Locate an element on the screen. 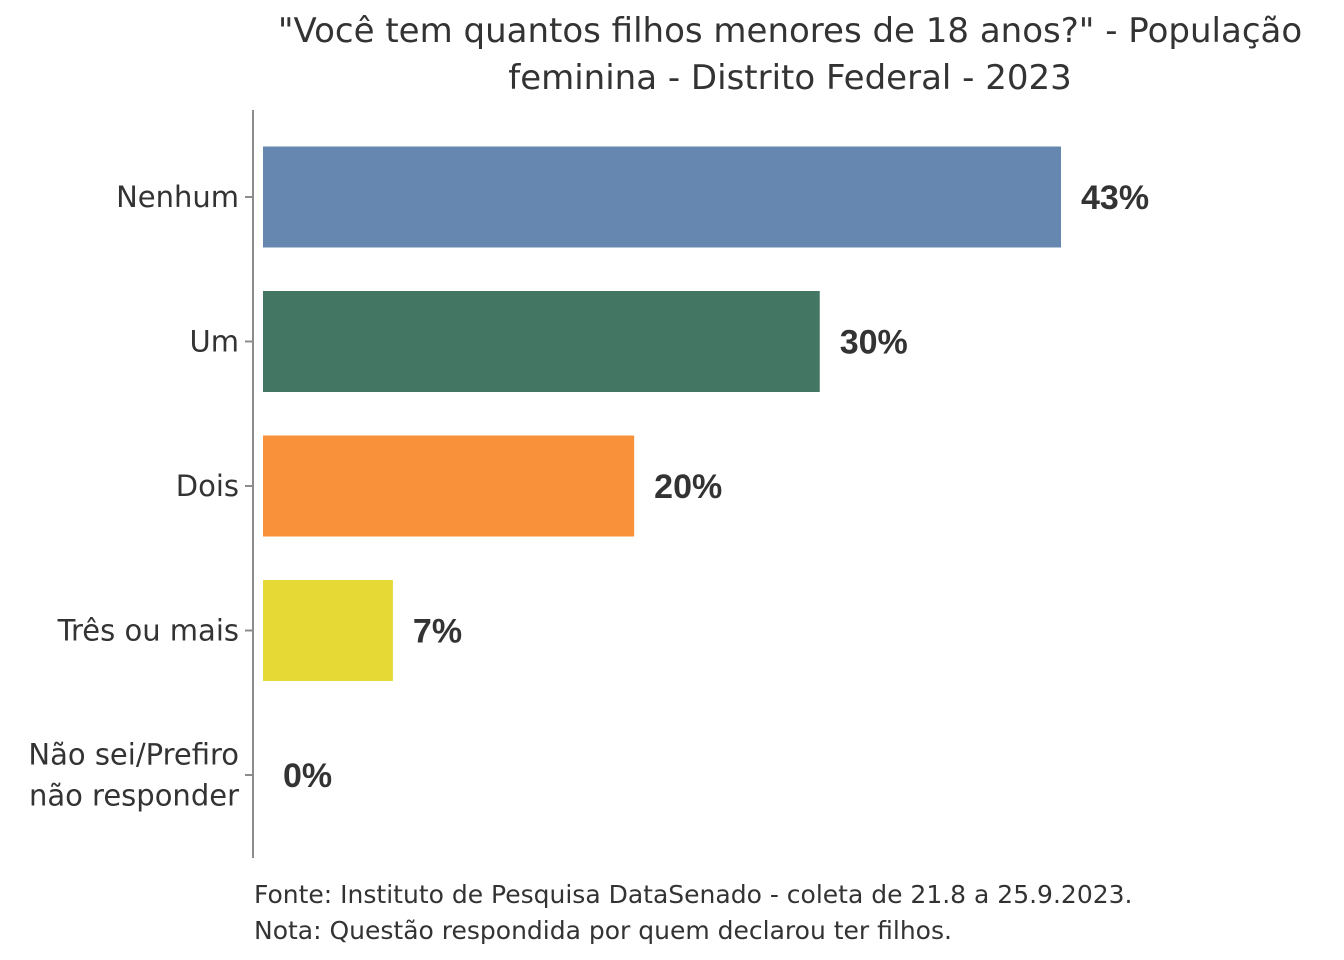 The height and width of the screenshot is (960, 1344). category-label-line: Um is located at coordinates (214, 342).